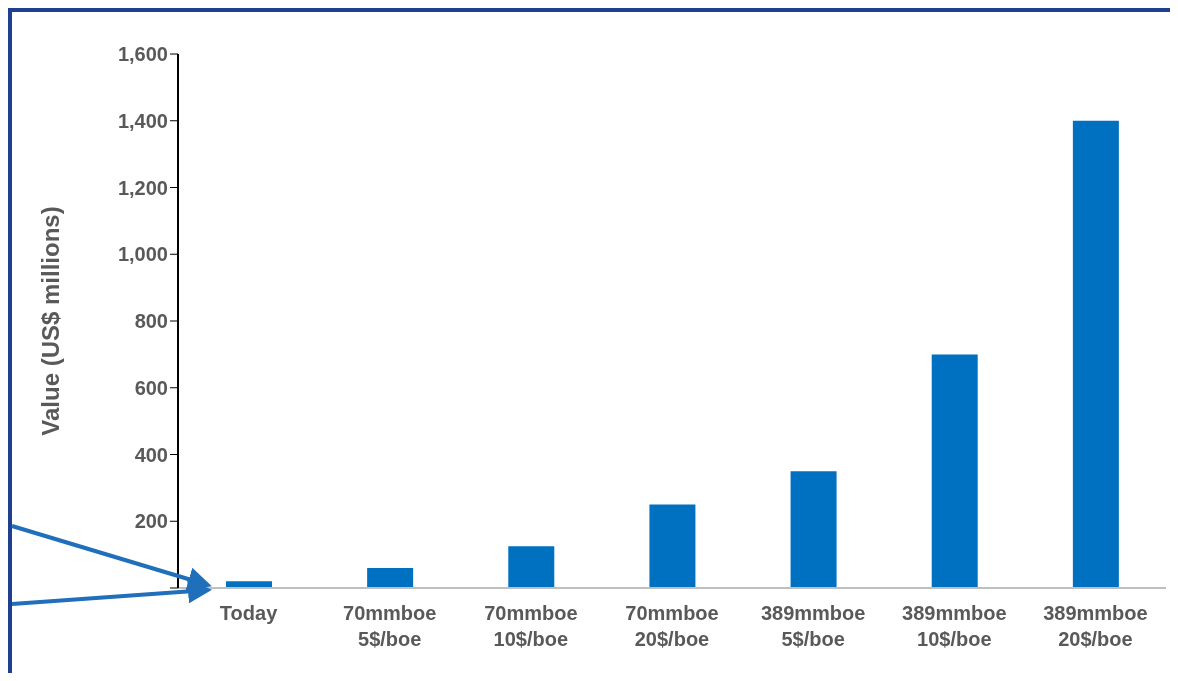 Image resolution: width=1178 pixels, height=681 pixels. I want to click on y-tick-label: 1,000, so click(142, 254).